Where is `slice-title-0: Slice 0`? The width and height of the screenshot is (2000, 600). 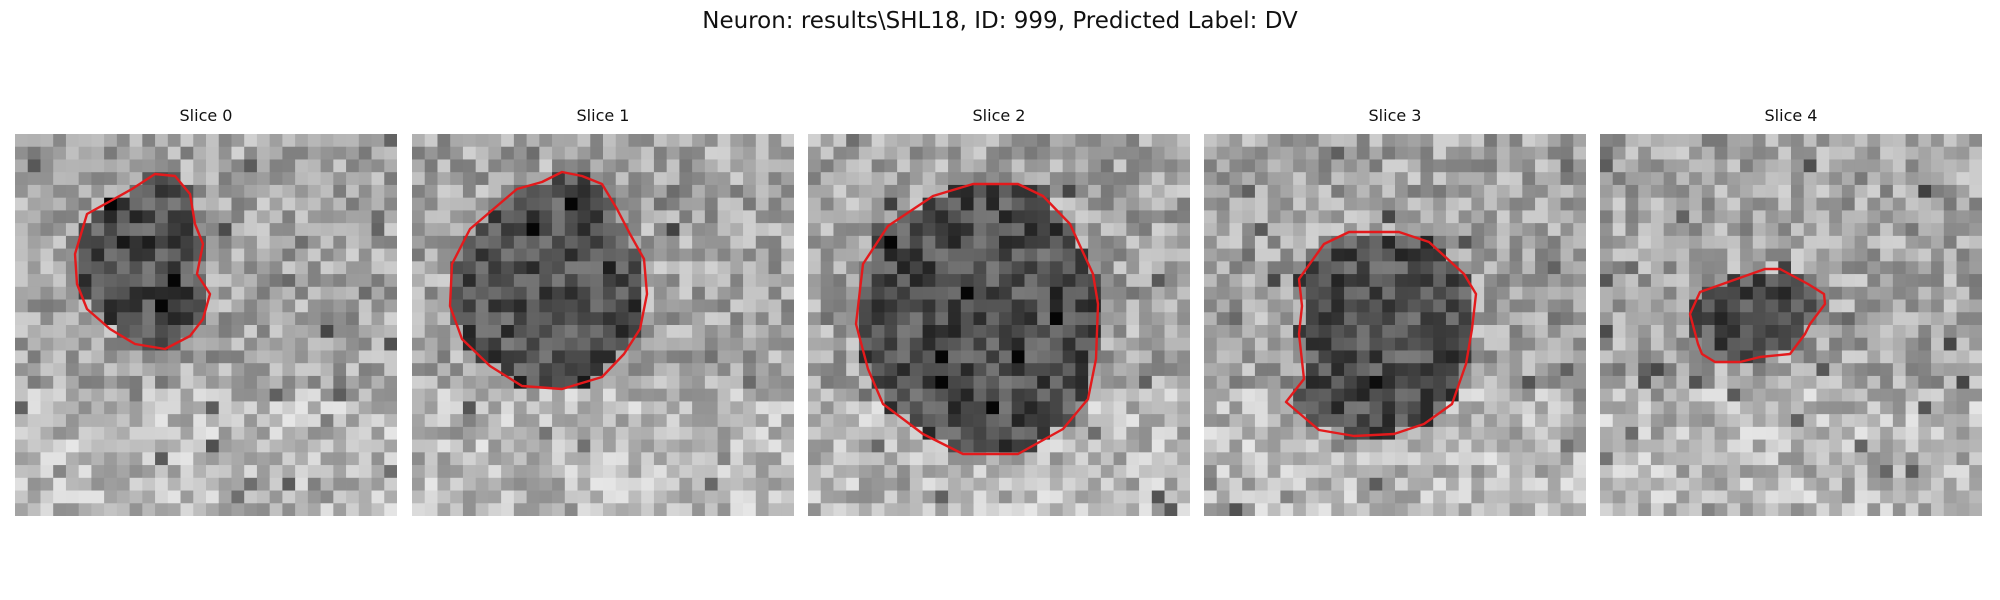 slice-title-0: Slice 0 is located at coordinates (206, 115).